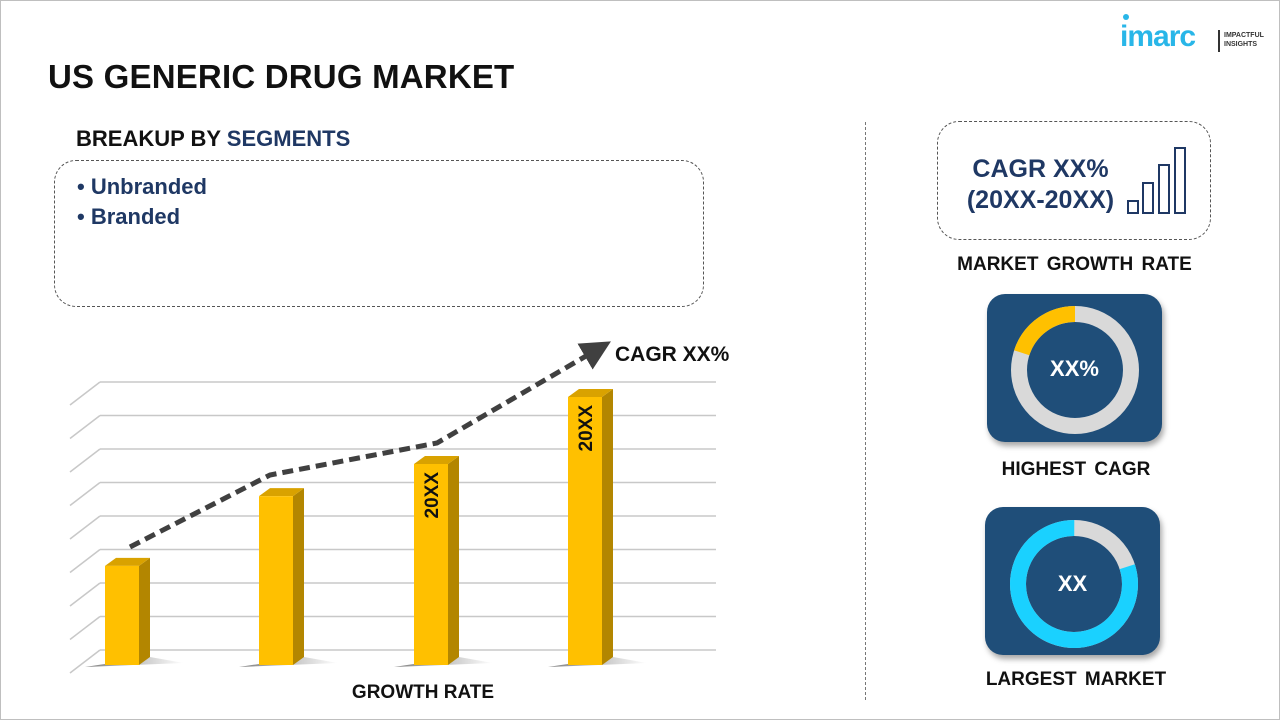 This screenshot has width=1280, height=720. What do you see at coordinates (379, 233) in the screenshot?
I see `segments-box: • Unbranded • Branded` at bounding box center [379, 233].